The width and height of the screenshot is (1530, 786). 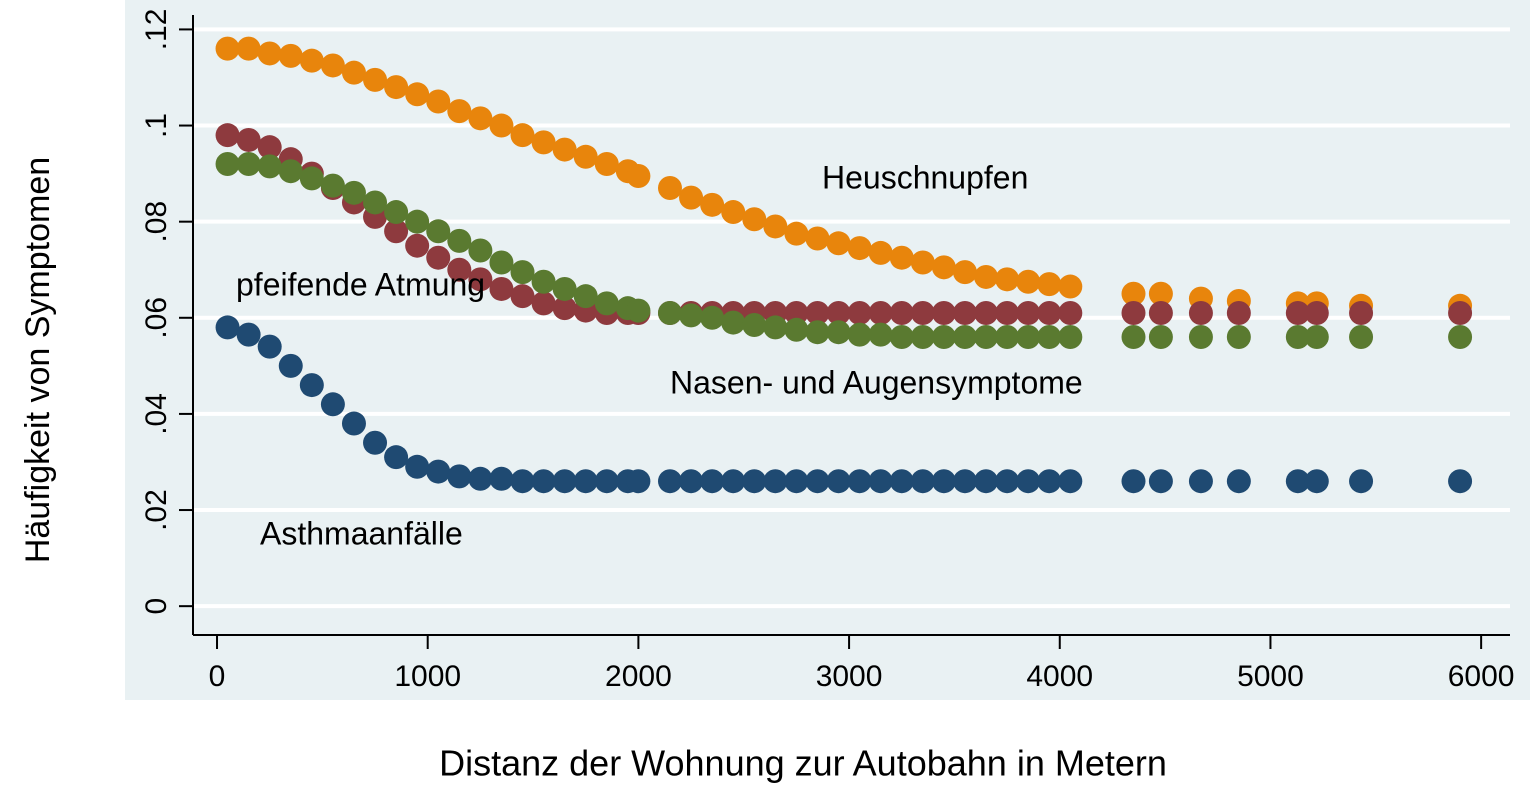 I want to click on y-tick-label: .06, so click(x=156, y=318).